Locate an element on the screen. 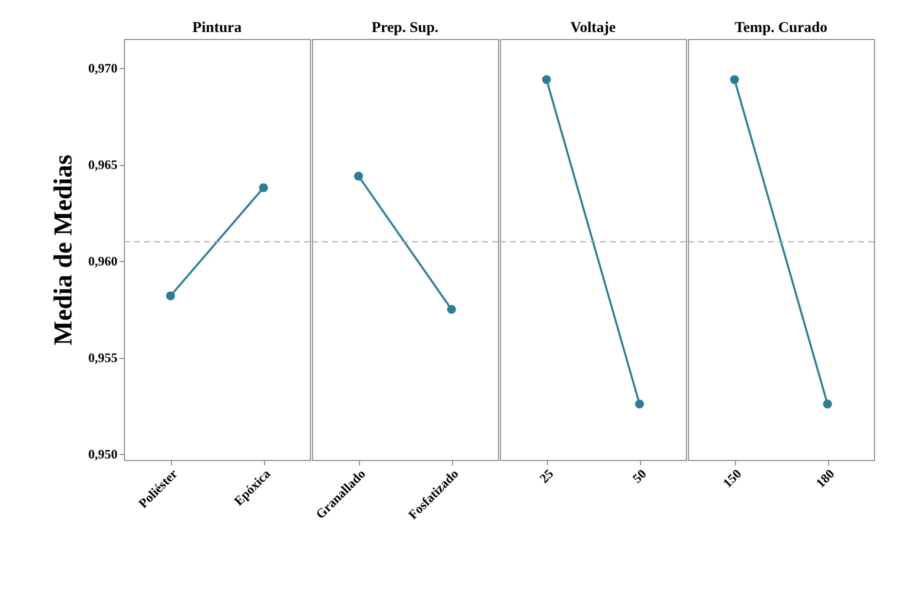 This screenshot has width=902, height=606. chart-title: Pintura is located at coordinates (217, 28).